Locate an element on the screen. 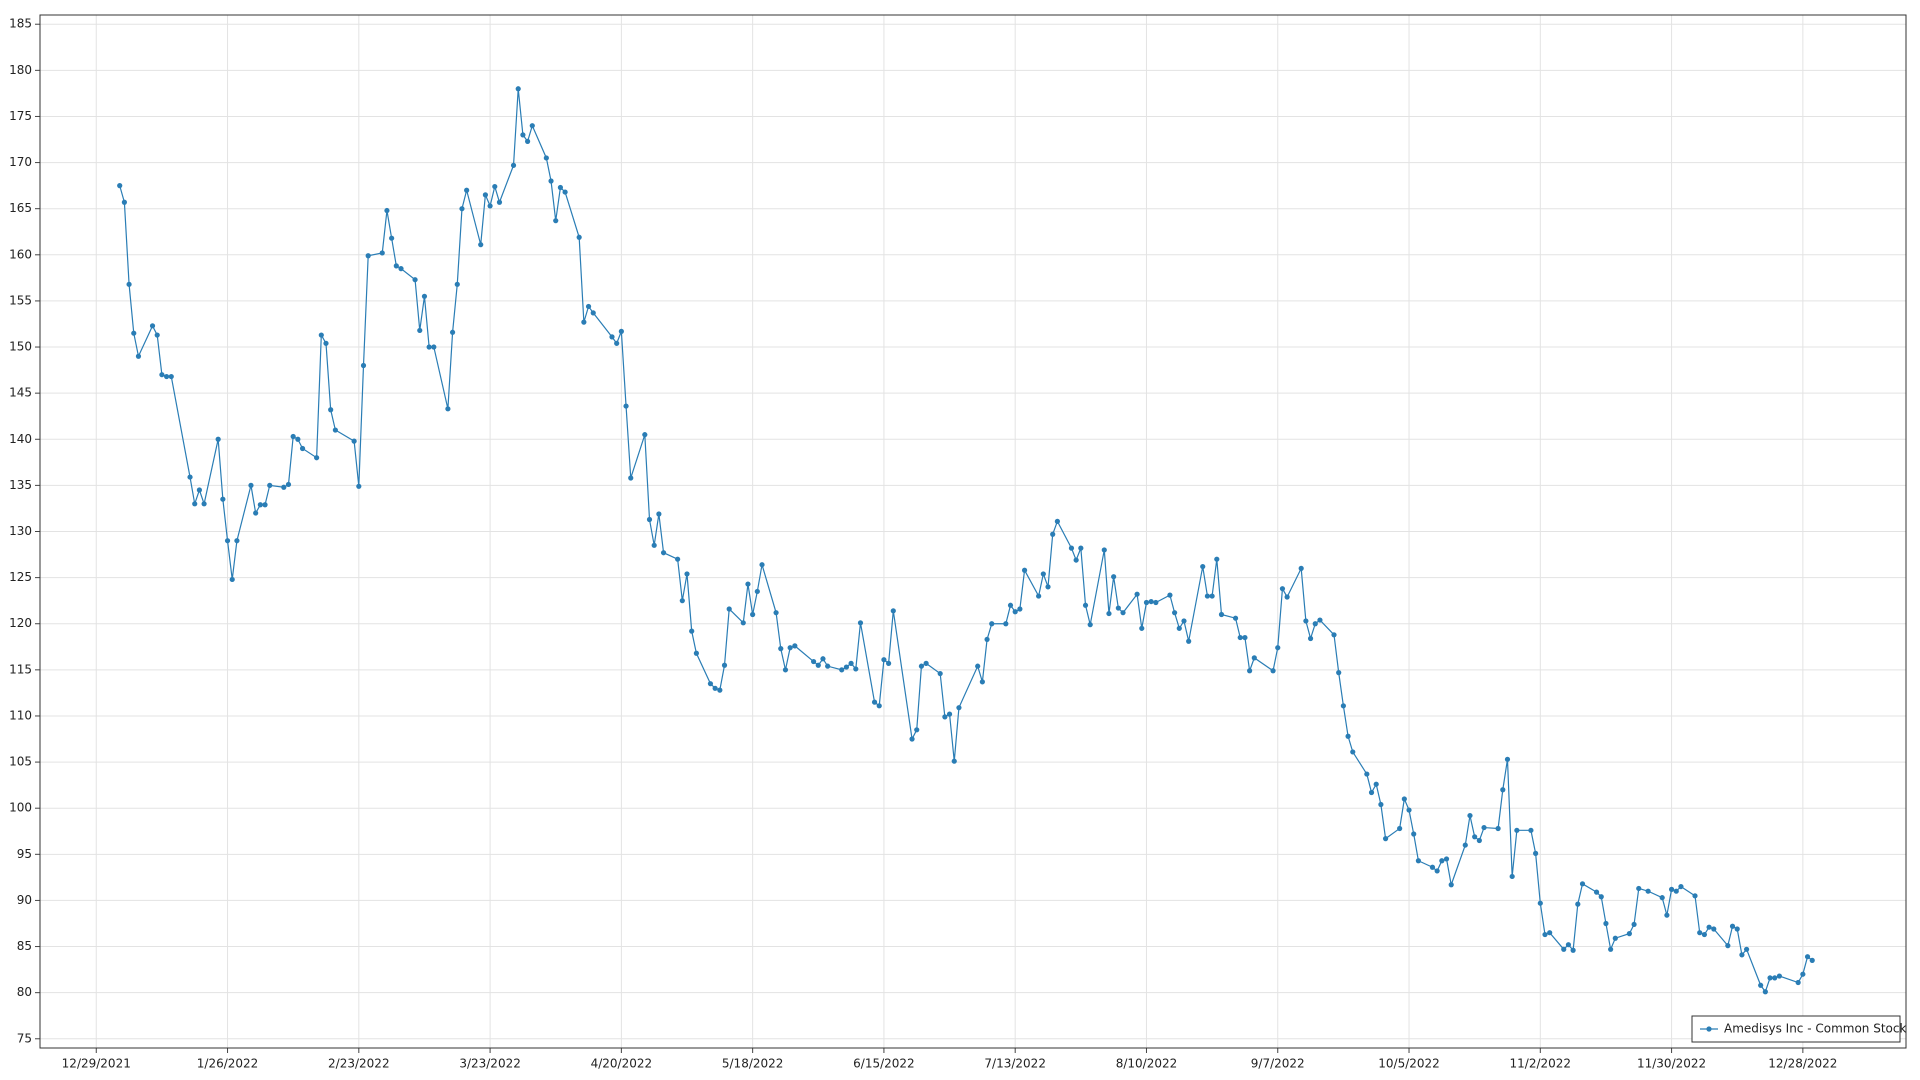  legend: Amedisys Inc - Common Stock is located at coordinates (1798, 1029).